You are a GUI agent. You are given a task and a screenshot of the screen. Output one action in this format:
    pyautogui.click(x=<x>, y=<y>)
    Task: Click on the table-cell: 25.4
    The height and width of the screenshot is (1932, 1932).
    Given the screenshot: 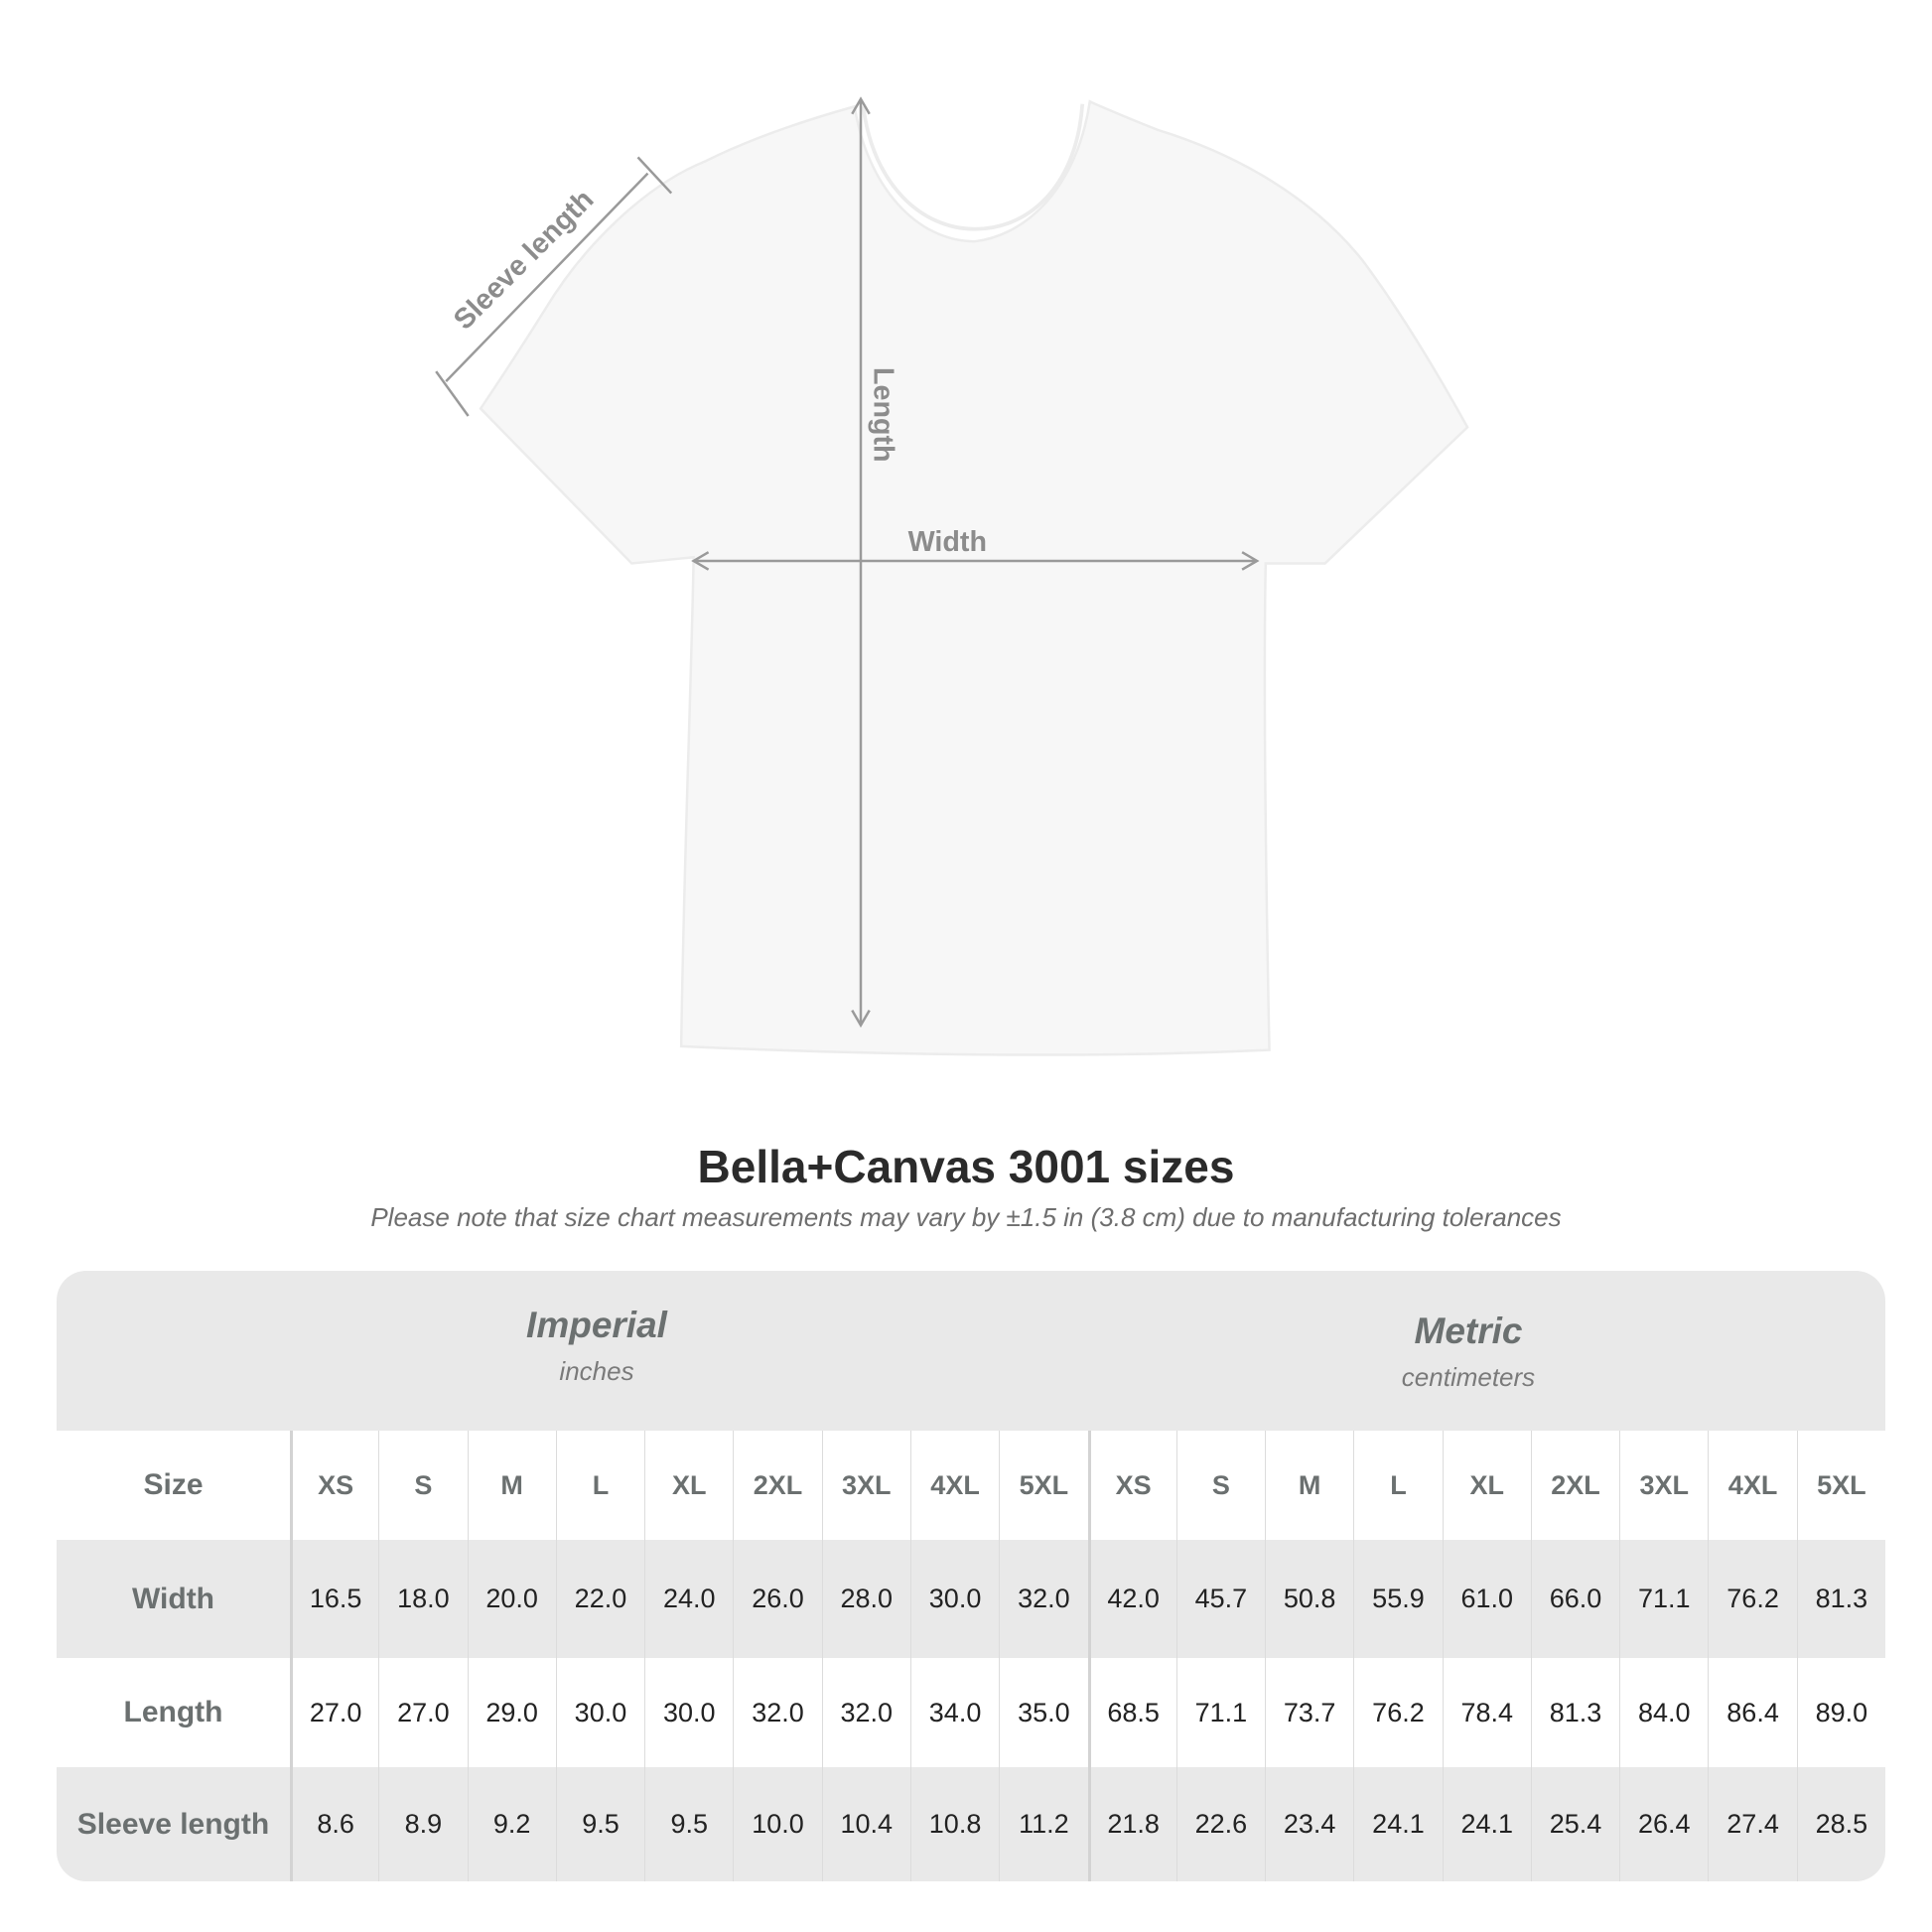 What is the action you would take?
    pyautogui.click(x=1575, y=1824)
    